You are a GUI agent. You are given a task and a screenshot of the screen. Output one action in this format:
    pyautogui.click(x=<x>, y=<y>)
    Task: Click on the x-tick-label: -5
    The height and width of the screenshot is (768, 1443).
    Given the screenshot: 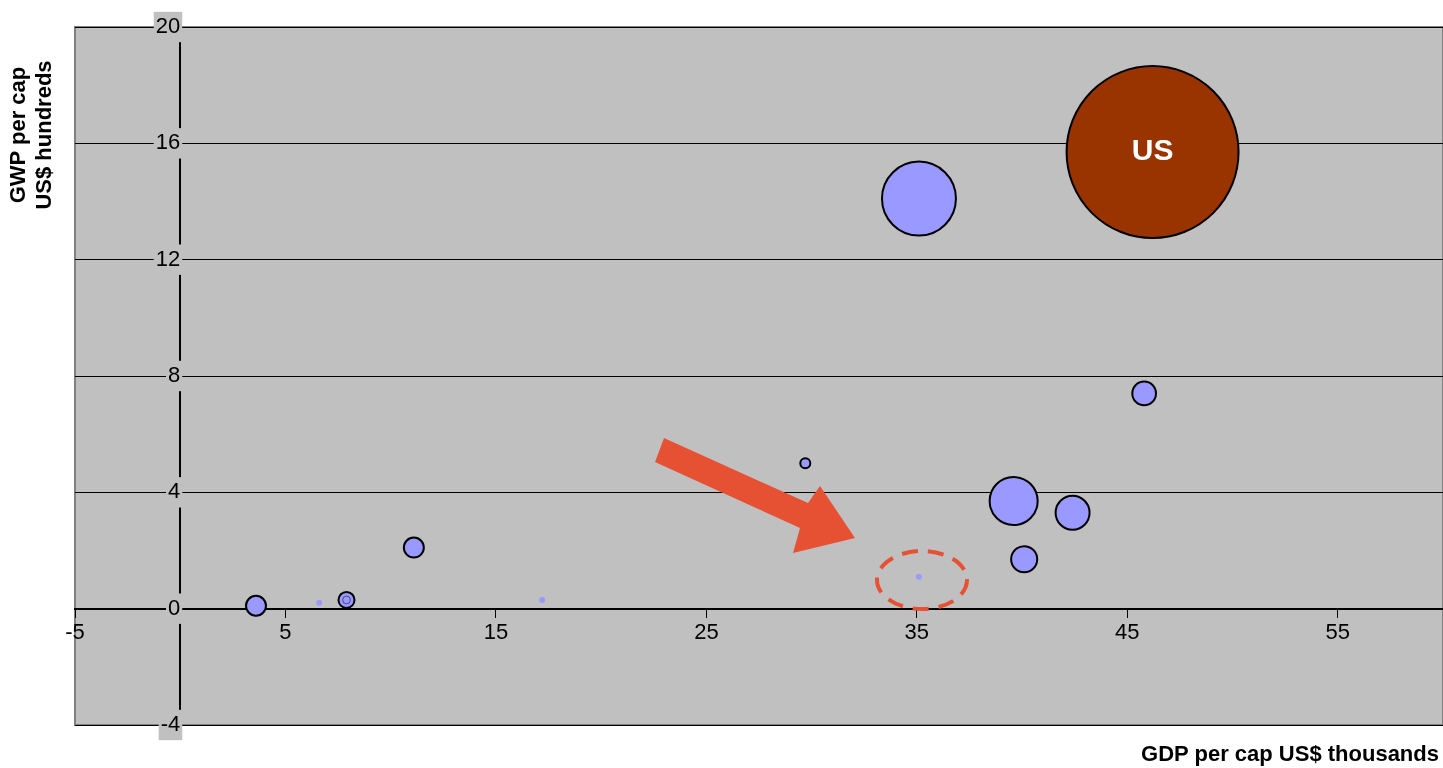 What is the action you would take?
    pyautogui.click(x=75, y=631)
    